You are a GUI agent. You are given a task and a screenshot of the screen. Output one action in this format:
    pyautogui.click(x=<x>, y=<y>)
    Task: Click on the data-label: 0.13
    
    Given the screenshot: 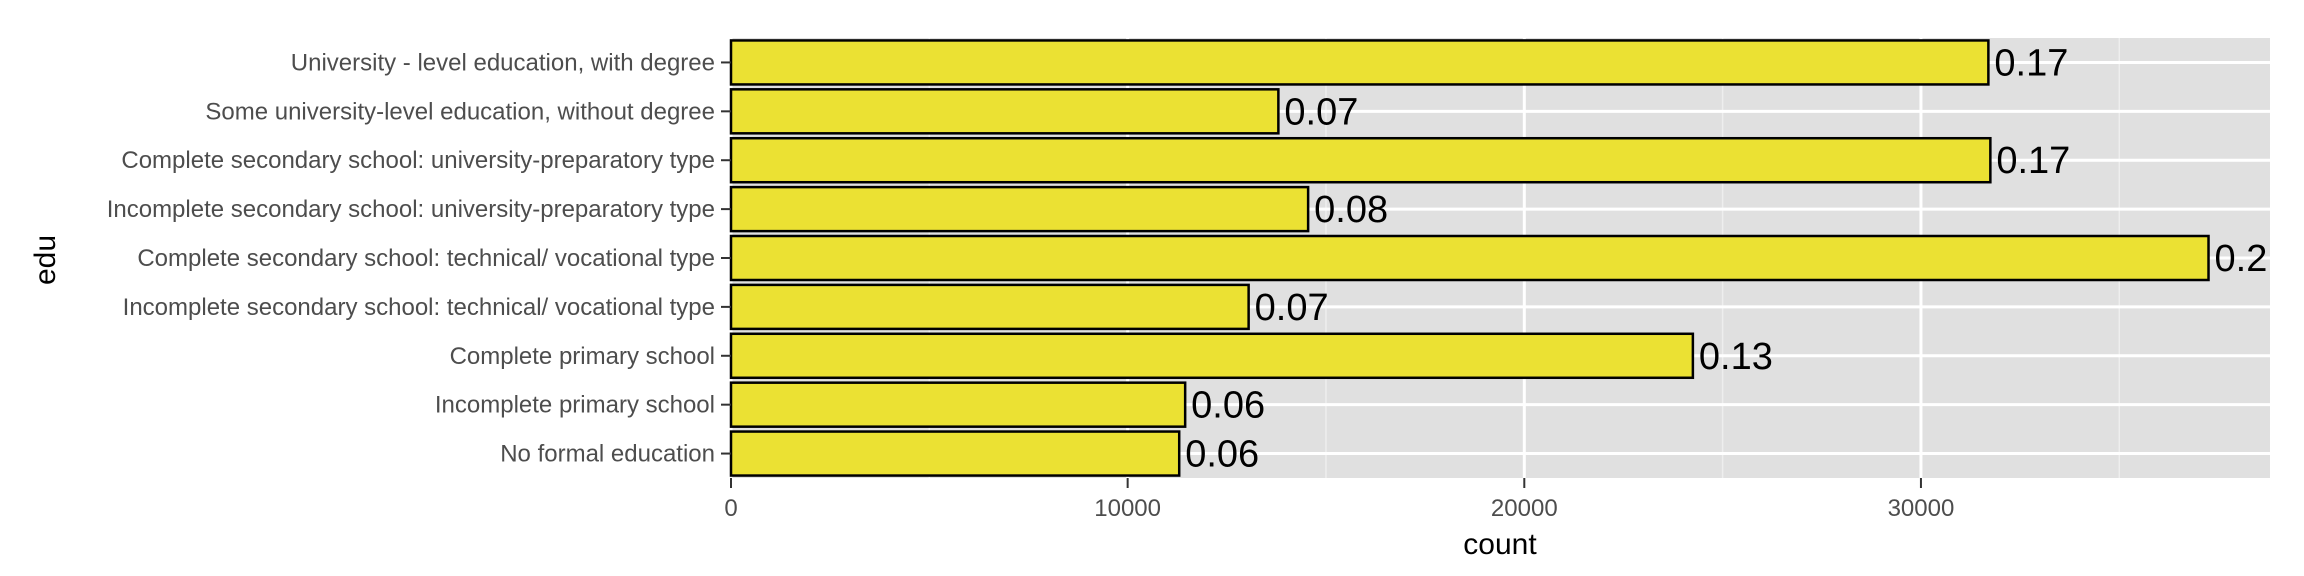 What is the action you would take?
    pyautogui.click(x=1736, y=357)
    